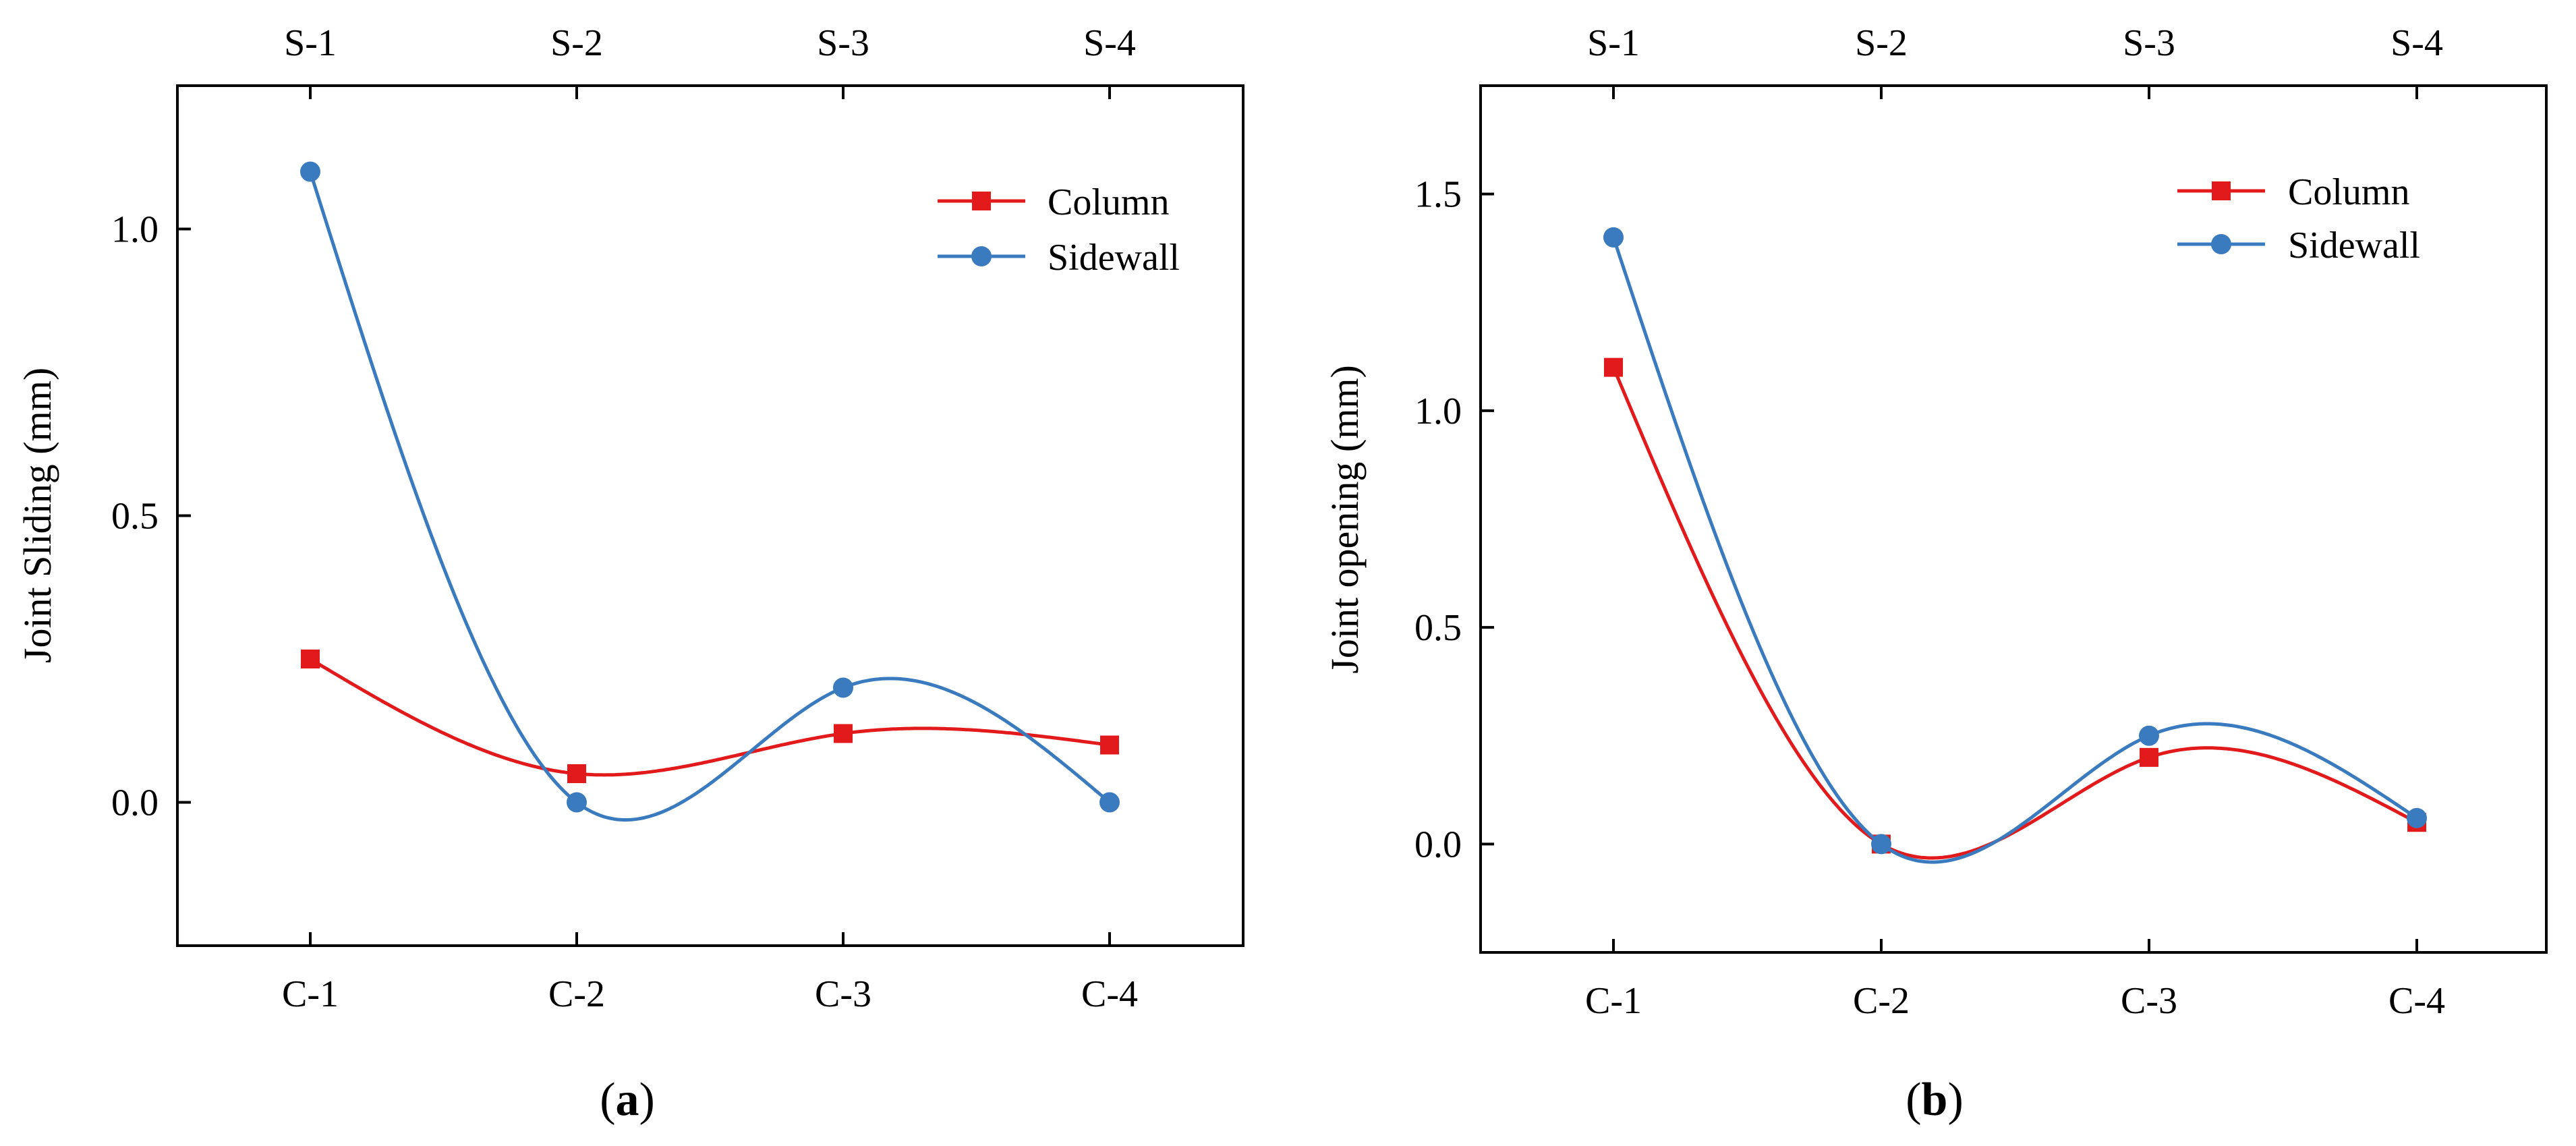  I want to click on y-axis-title: Joint opening (mm), so click(1345, 519).